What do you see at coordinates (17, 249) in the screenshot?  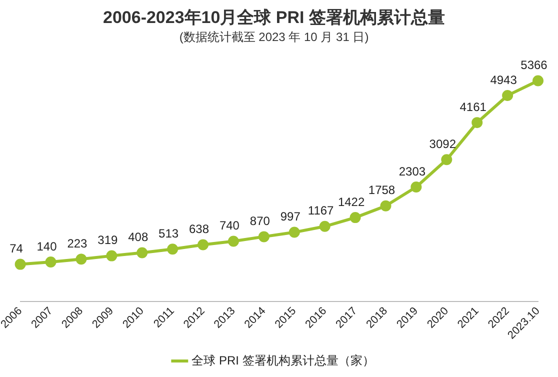 I see `data-label: 74` at bounding box center [17, 249].